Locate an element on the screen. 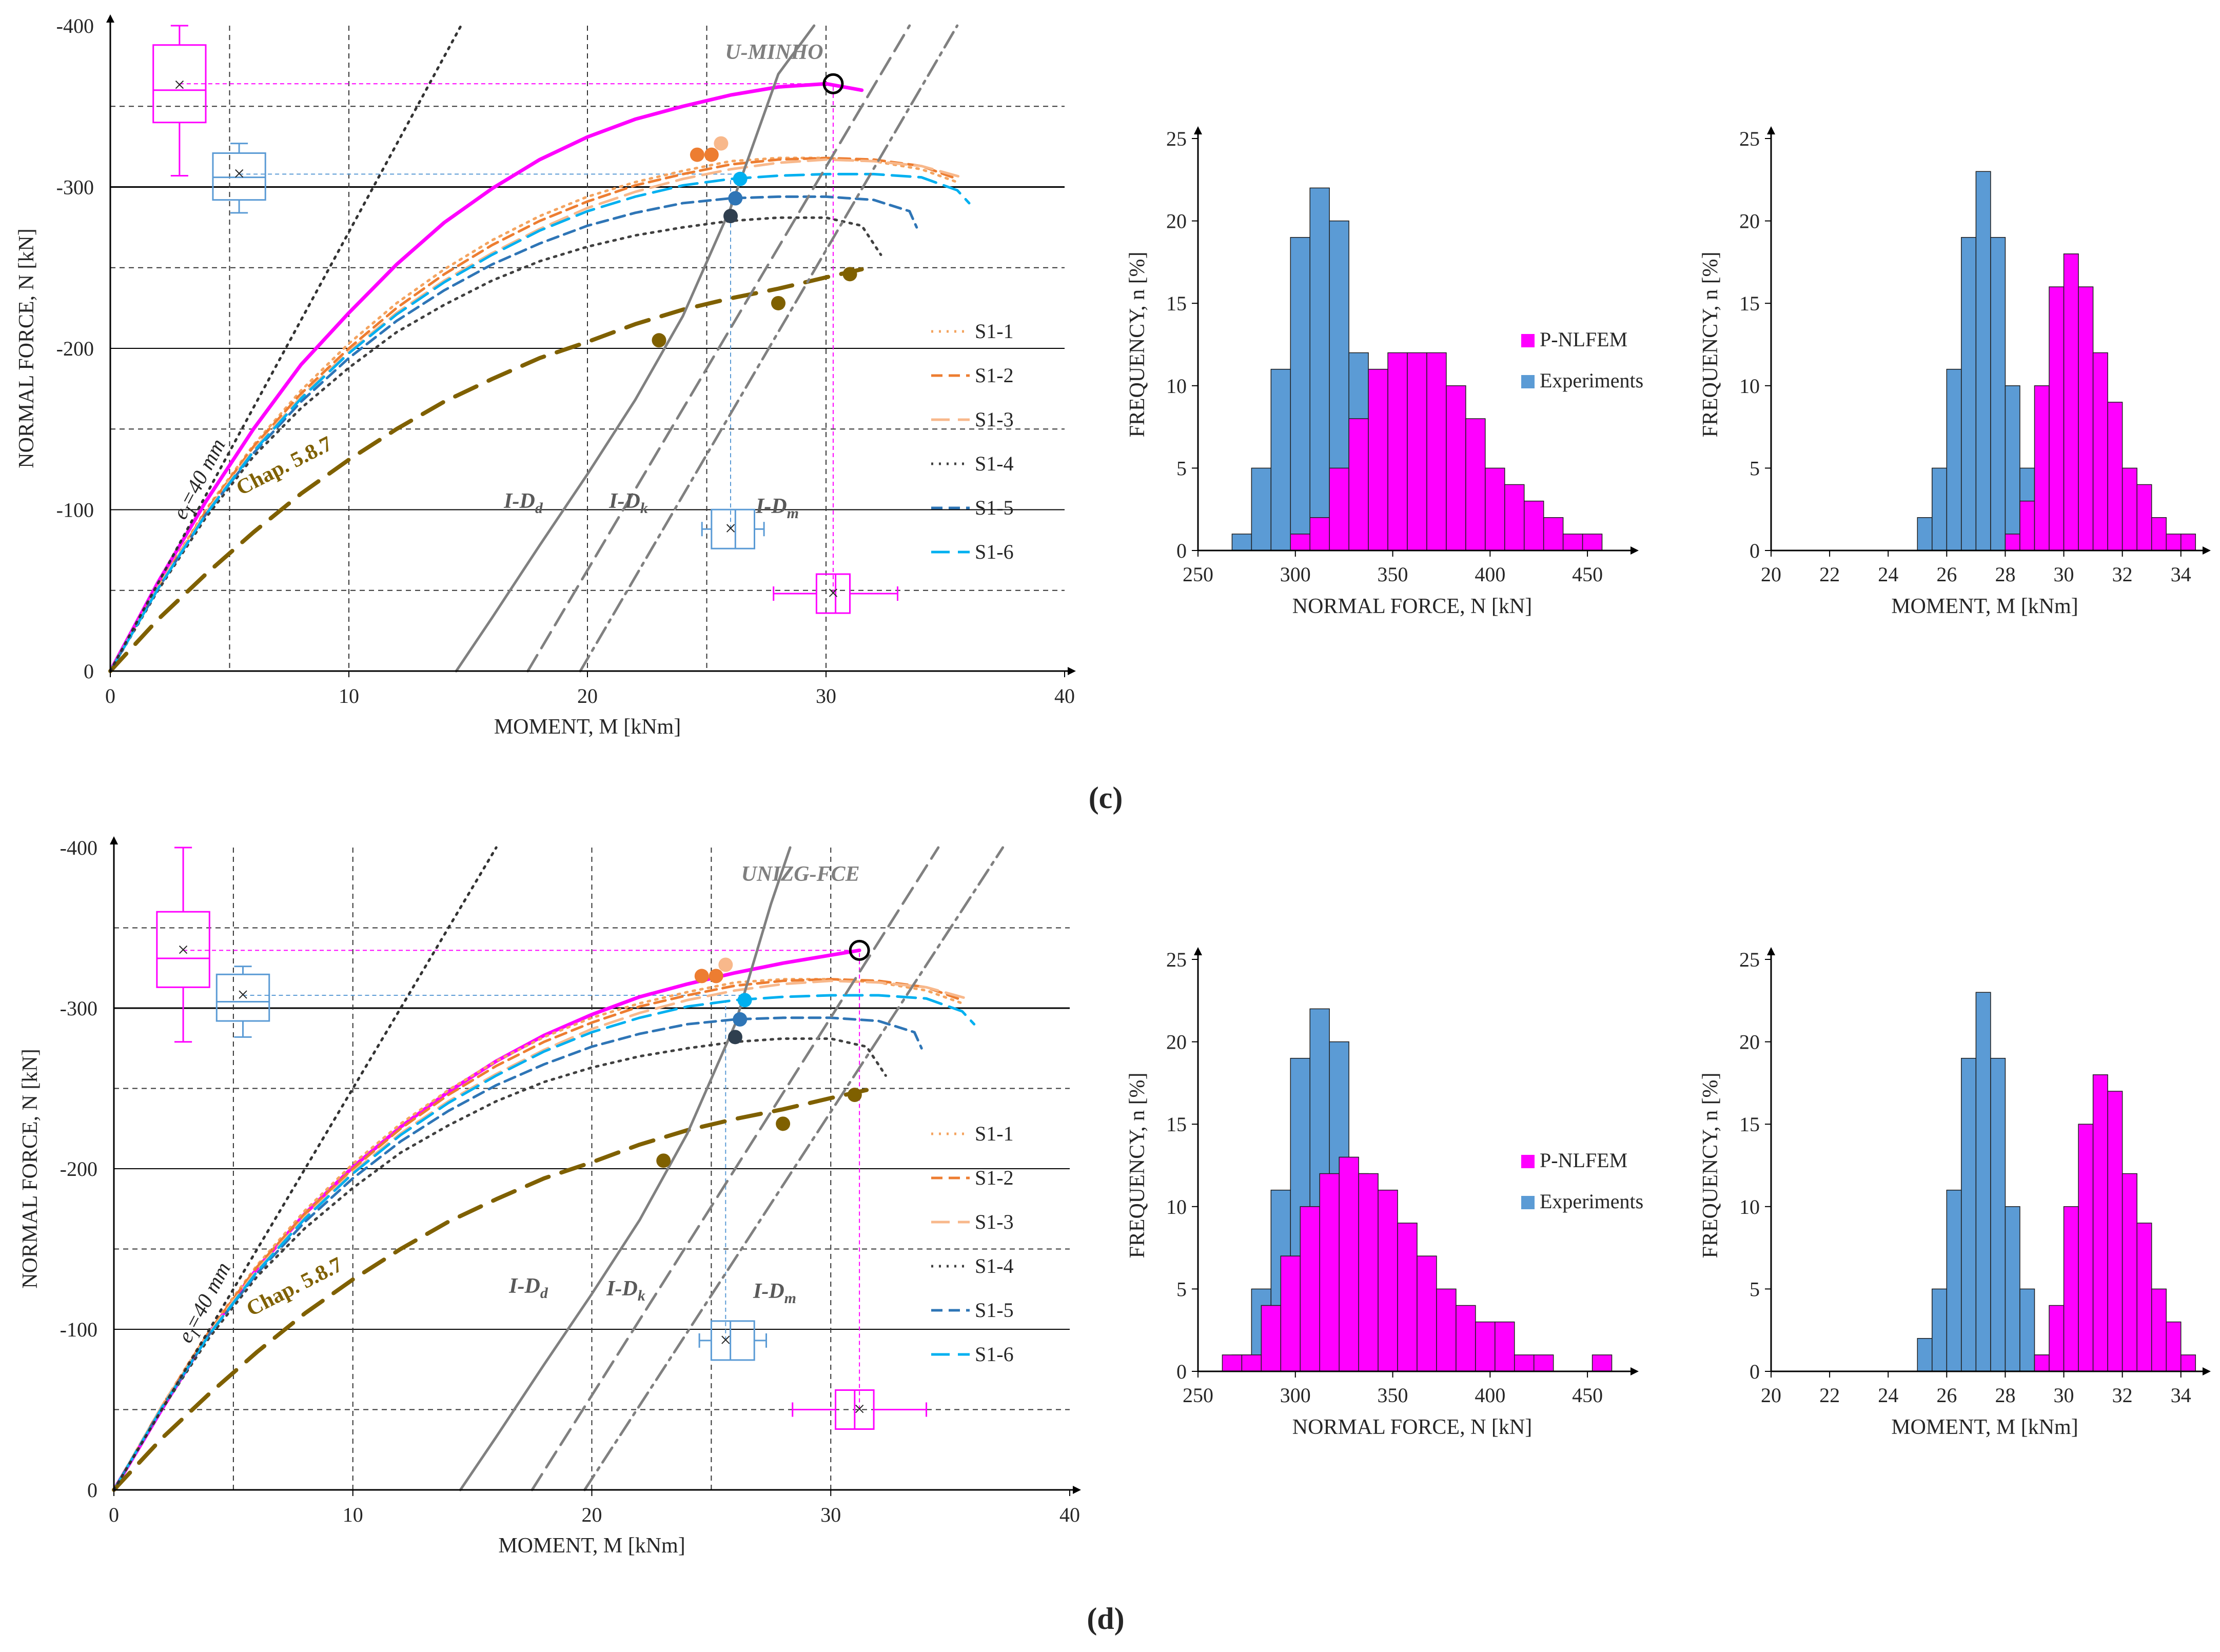  x-tick-label: 28 is located at coordinates (2005, 1395).